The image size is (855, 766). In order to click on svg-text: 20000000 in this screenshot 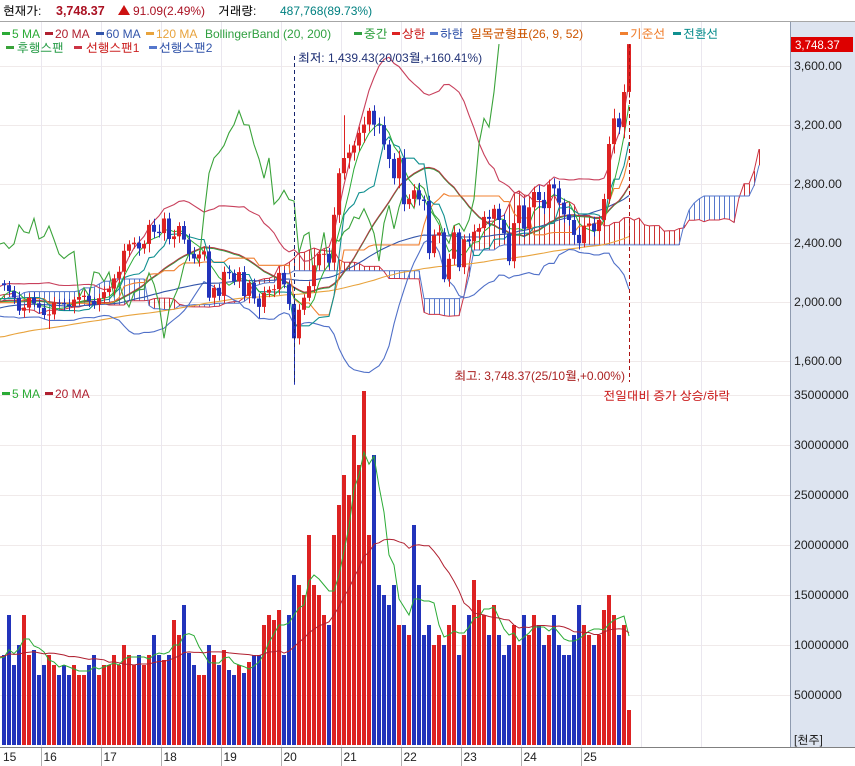, I will do `click(821, 545)`.